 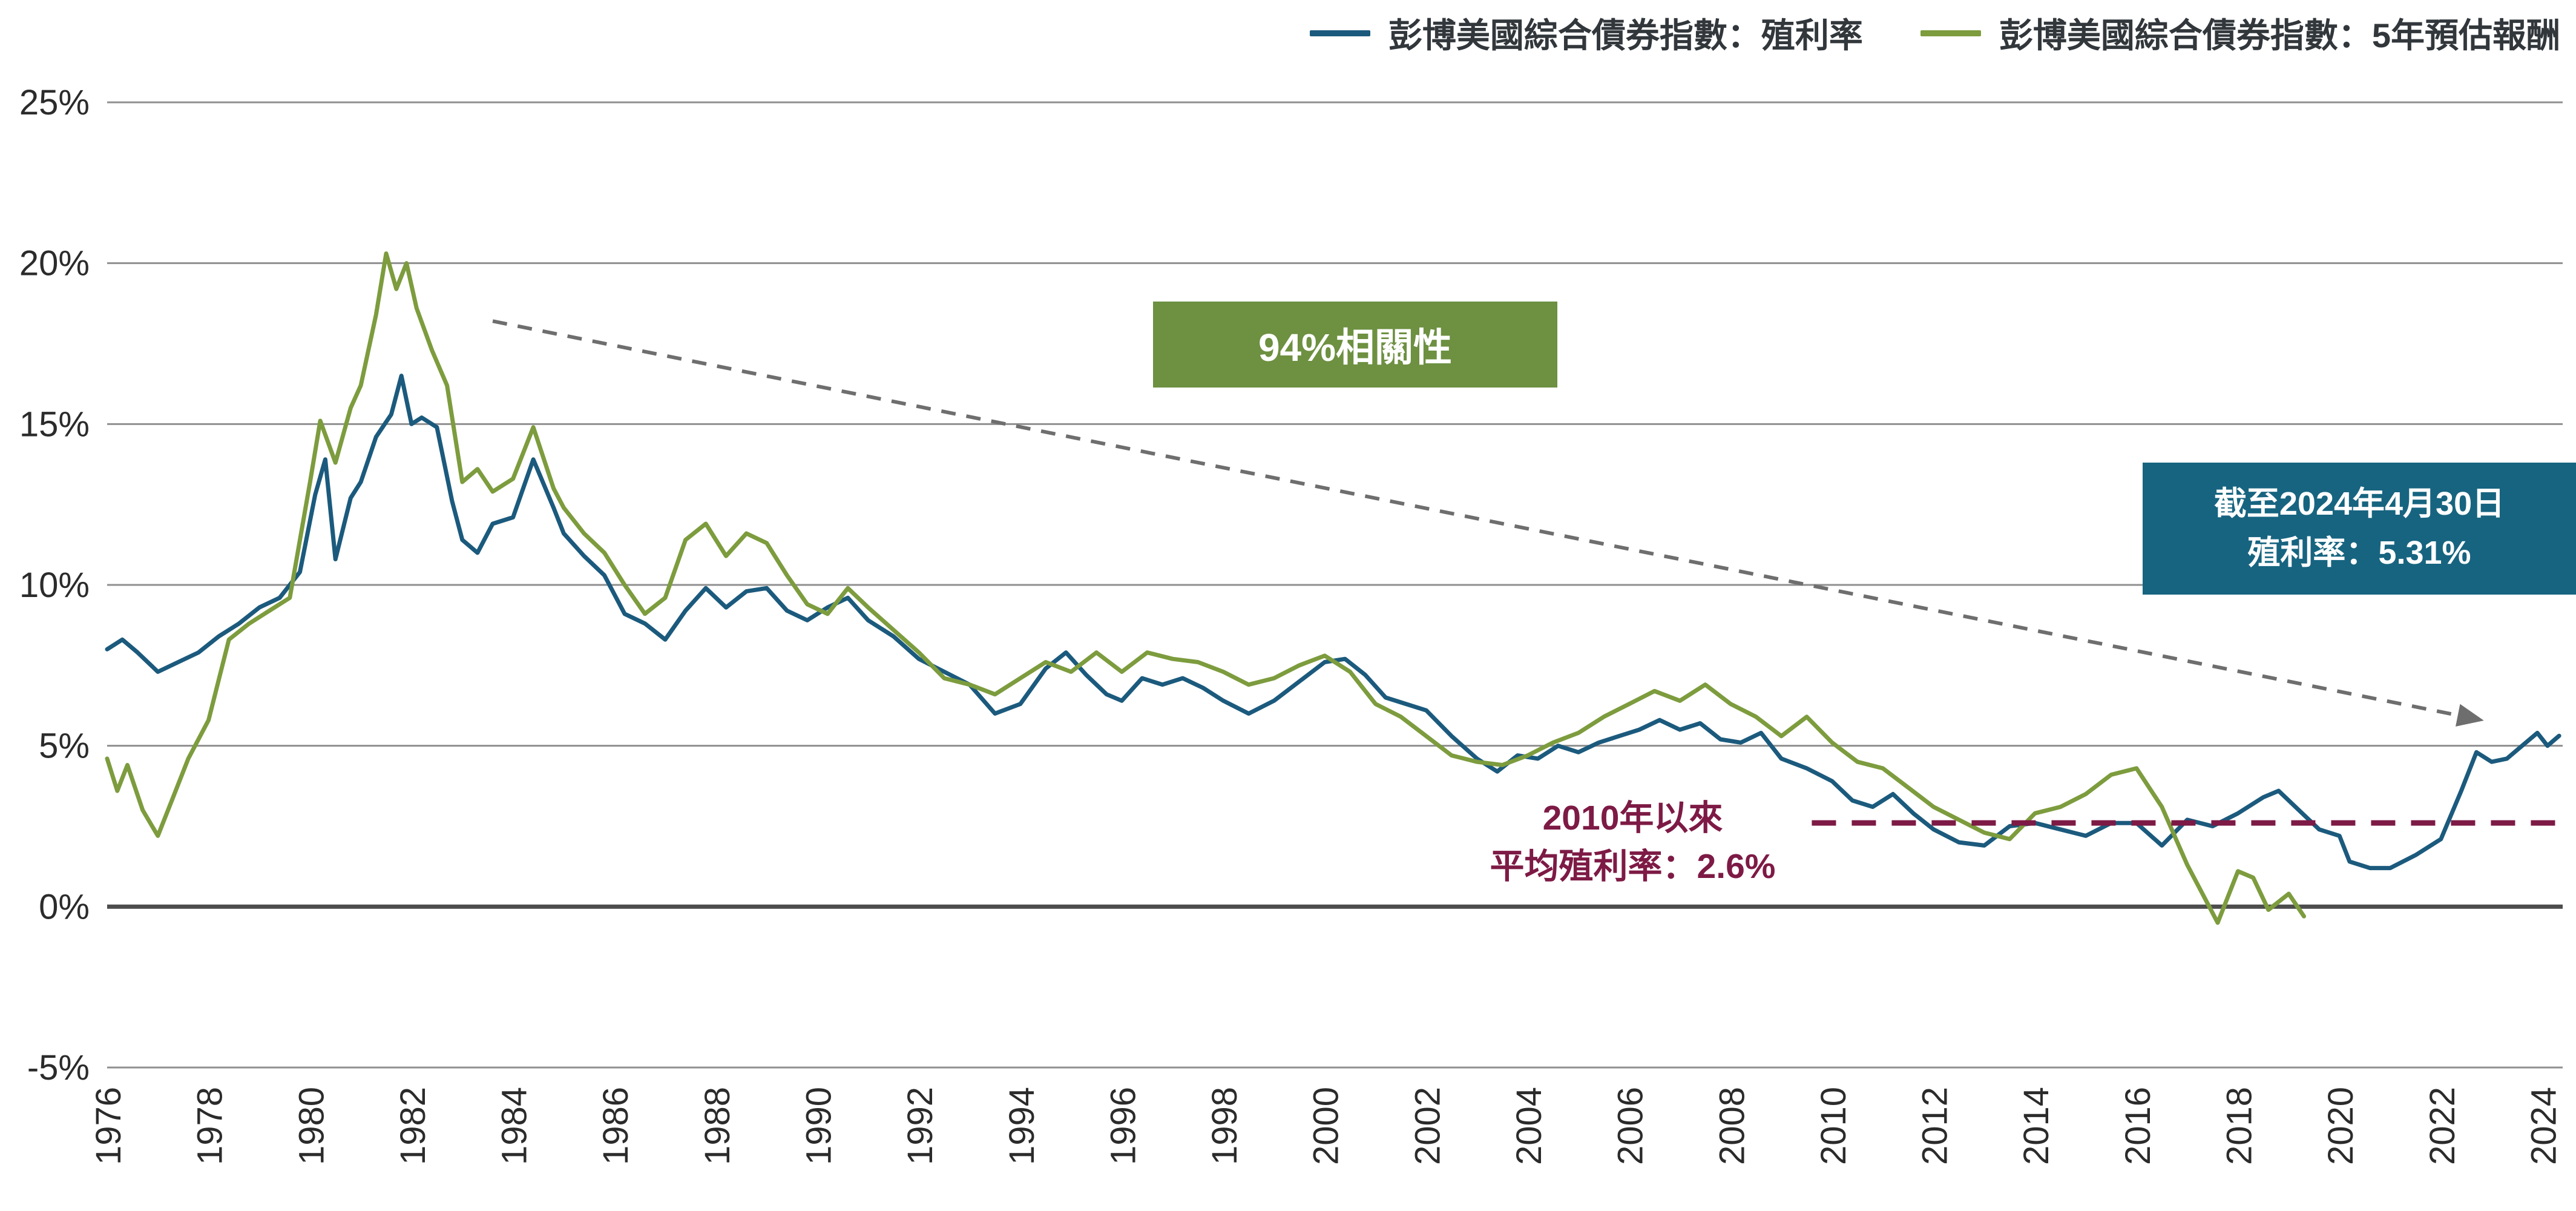 I want to click on legend-item-forward-return: 彭博美國綜合債券指數：5年預估報酬, so click(x=2240, y=33).